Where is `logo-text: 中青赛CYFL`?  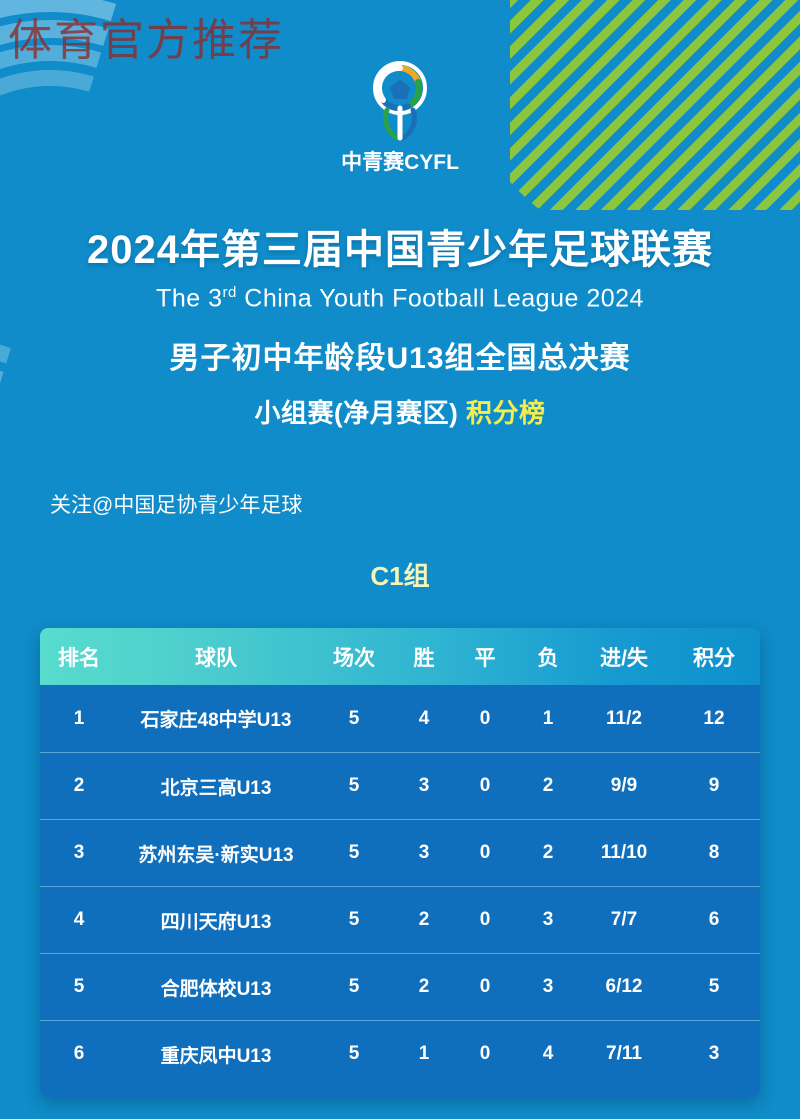
logo-text: 中青赛CYFL is located at coordinates (400, 162).